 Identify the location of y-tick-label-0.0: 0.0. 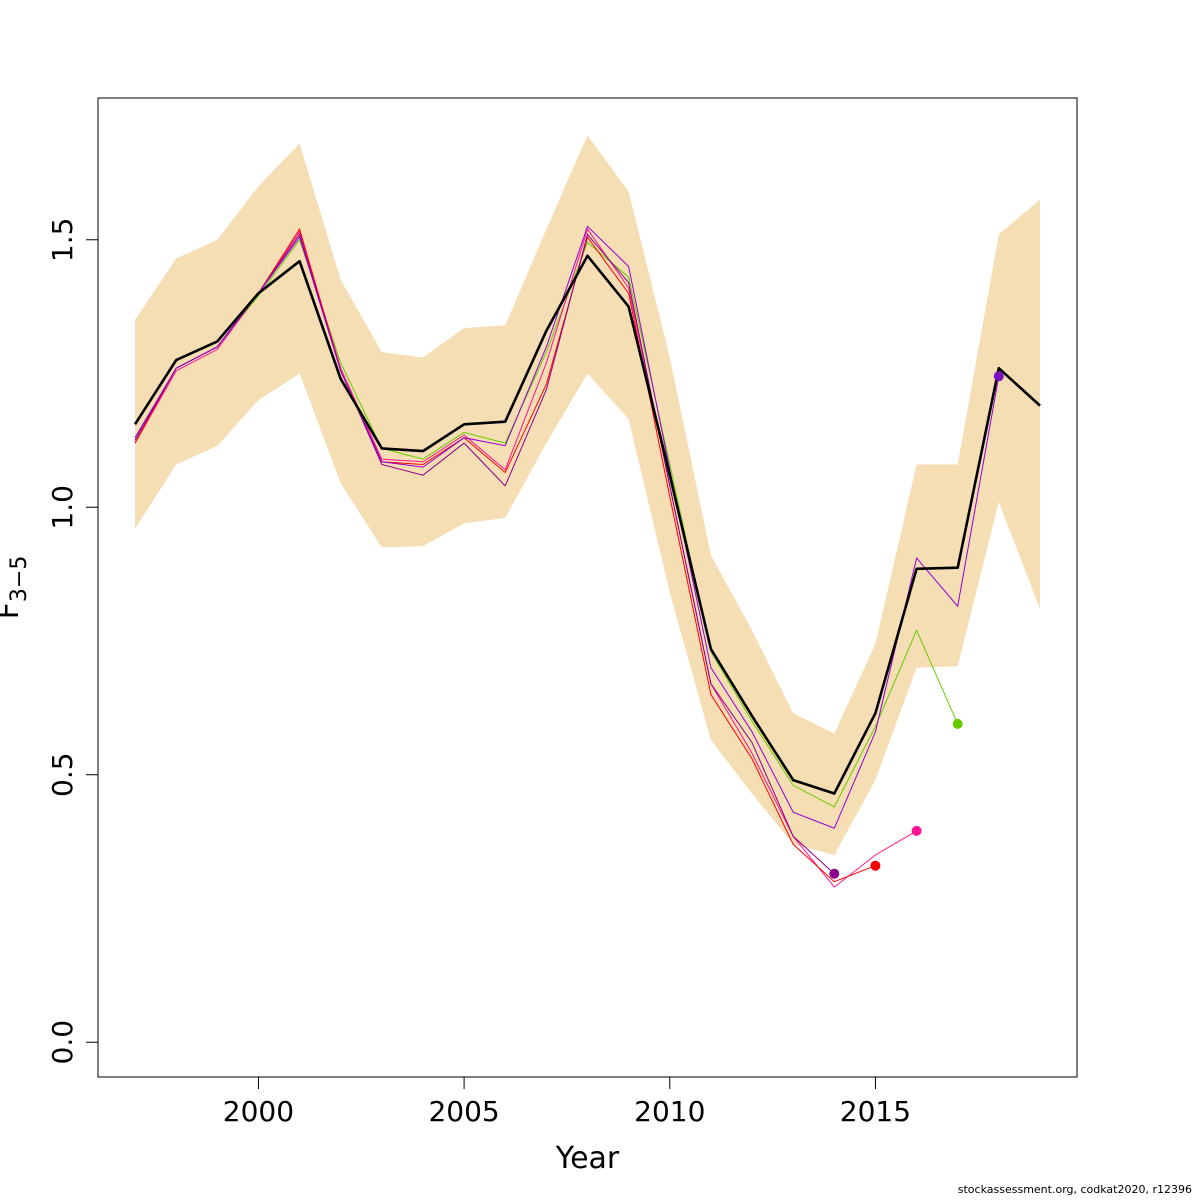
(62, 1042).